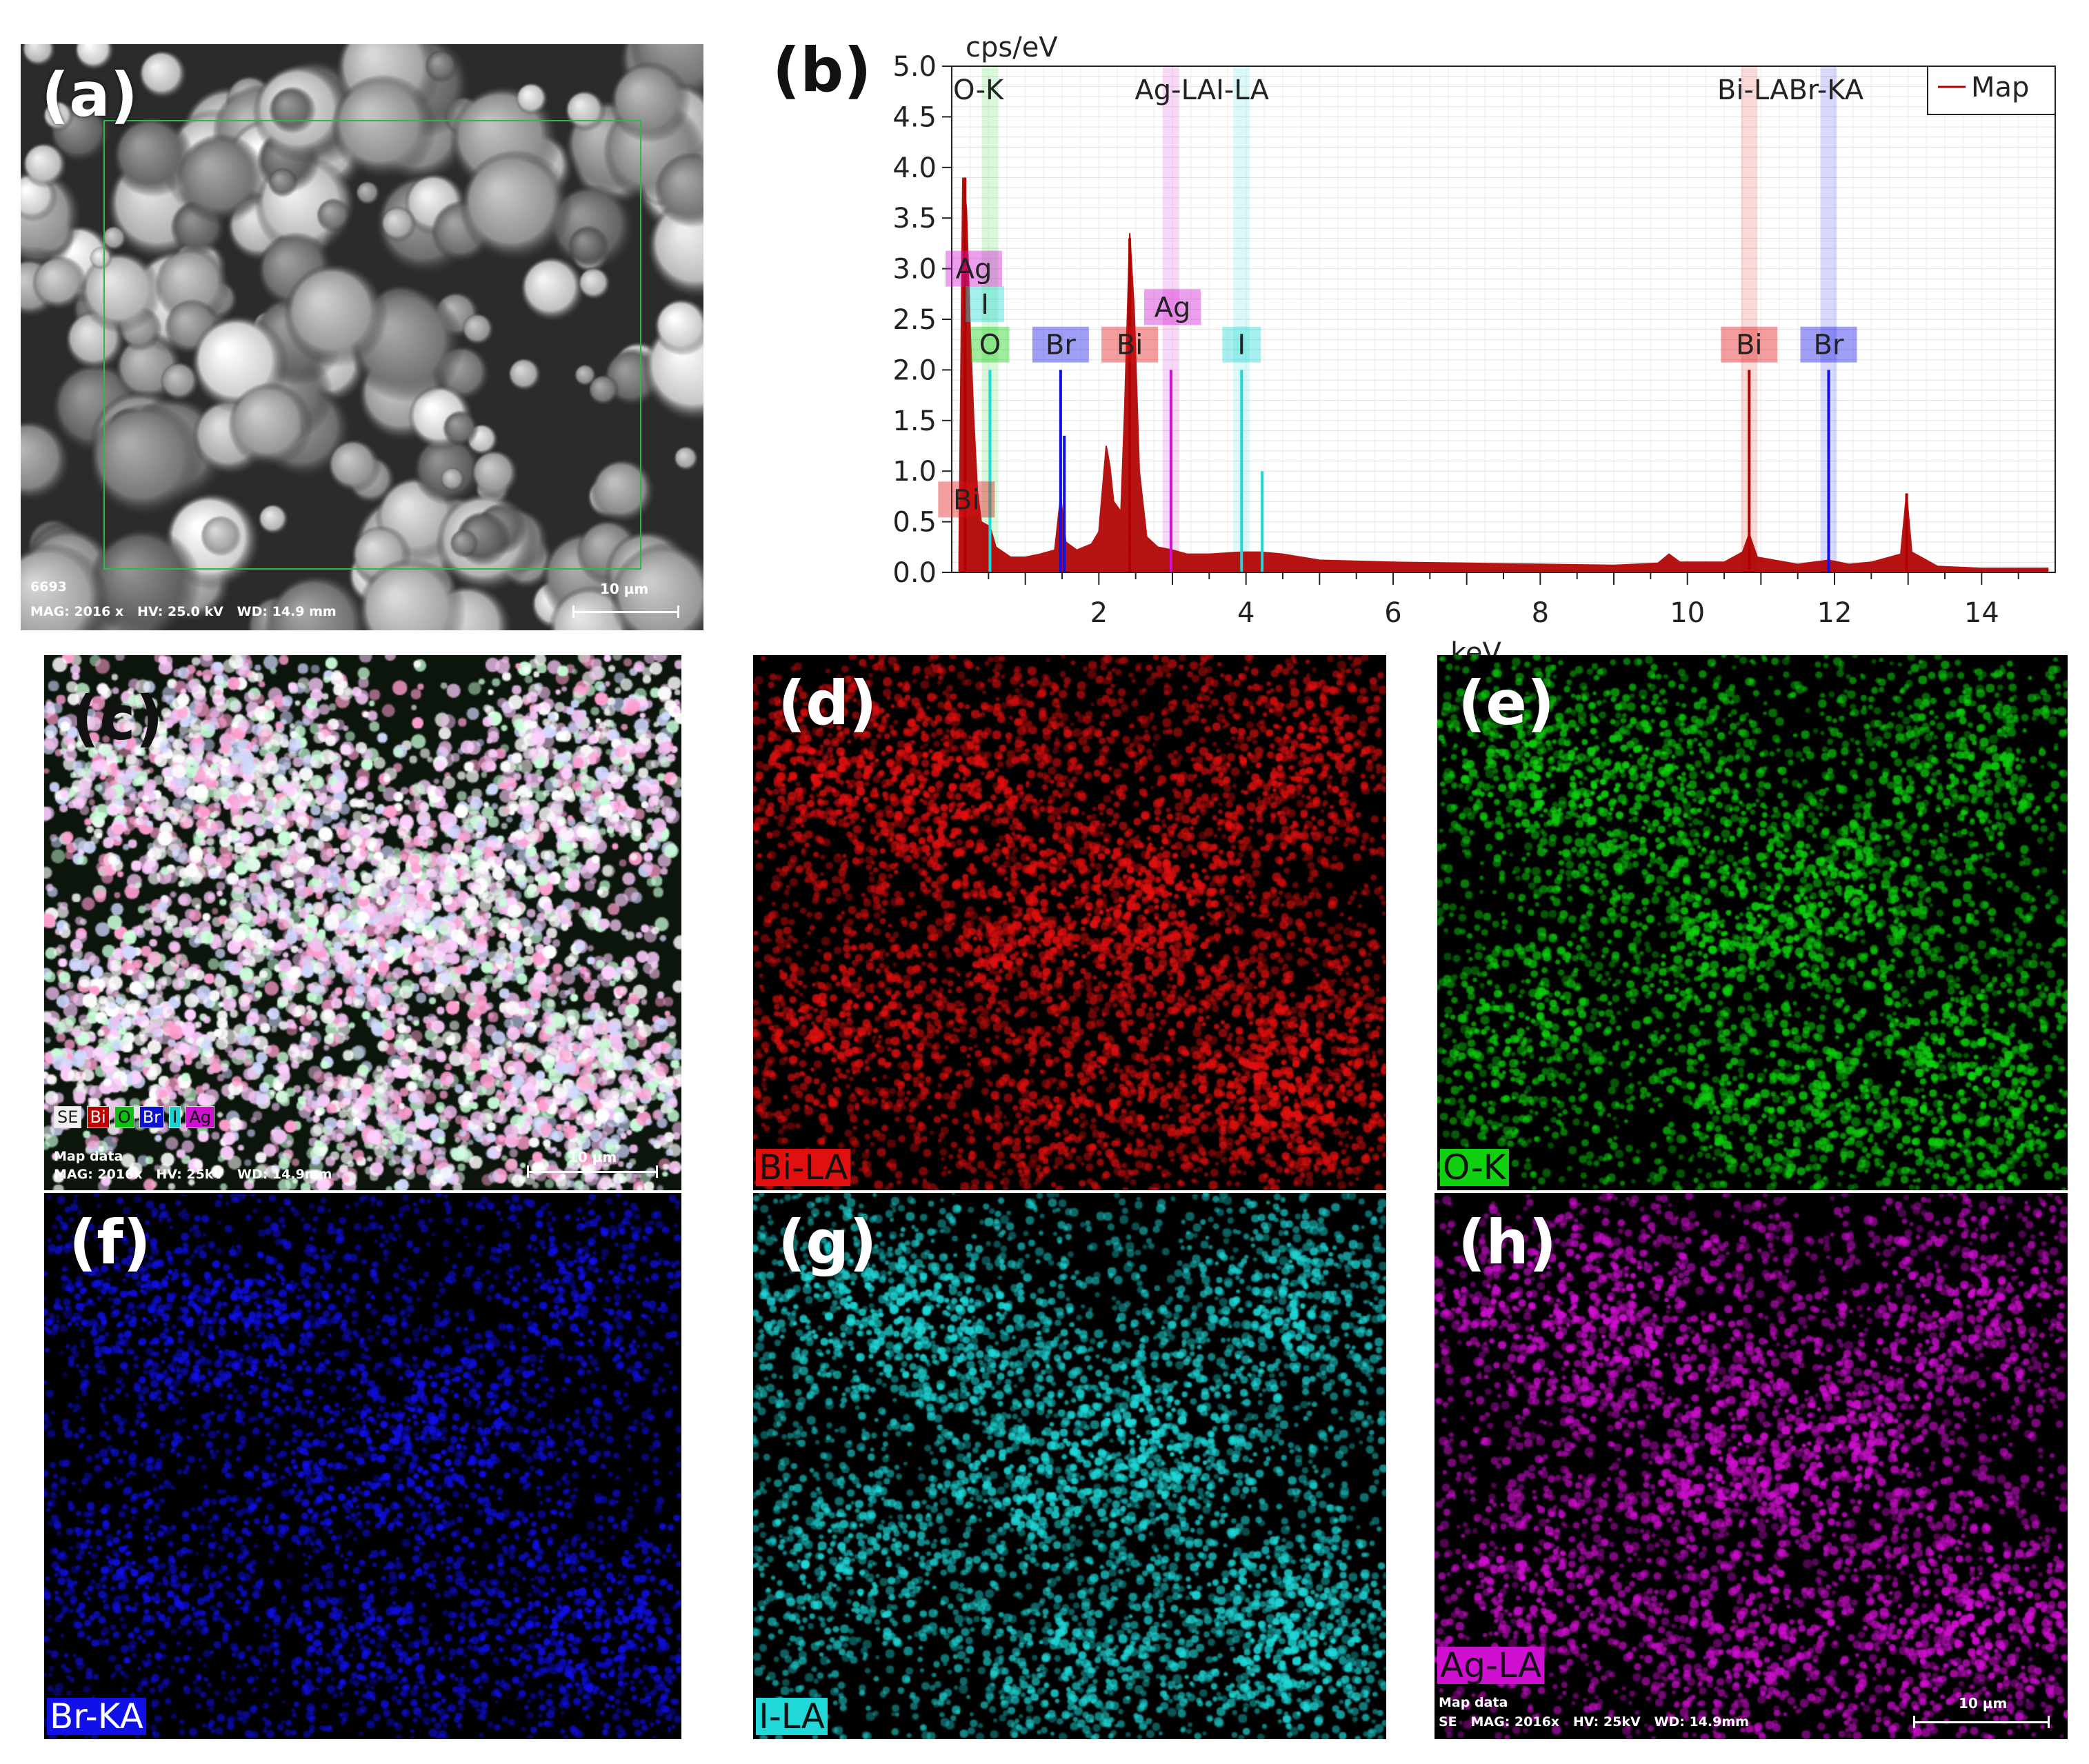  I want to click on y-tick-label: 3.0, so click(914, 269).